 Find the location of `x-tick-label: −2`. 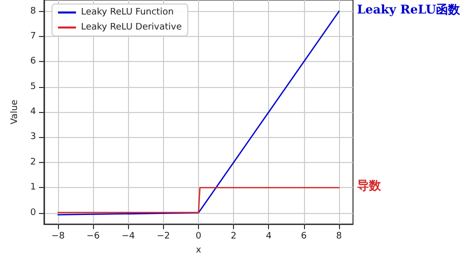

x-tick-label: −2 is located at coordinates (163, 237).